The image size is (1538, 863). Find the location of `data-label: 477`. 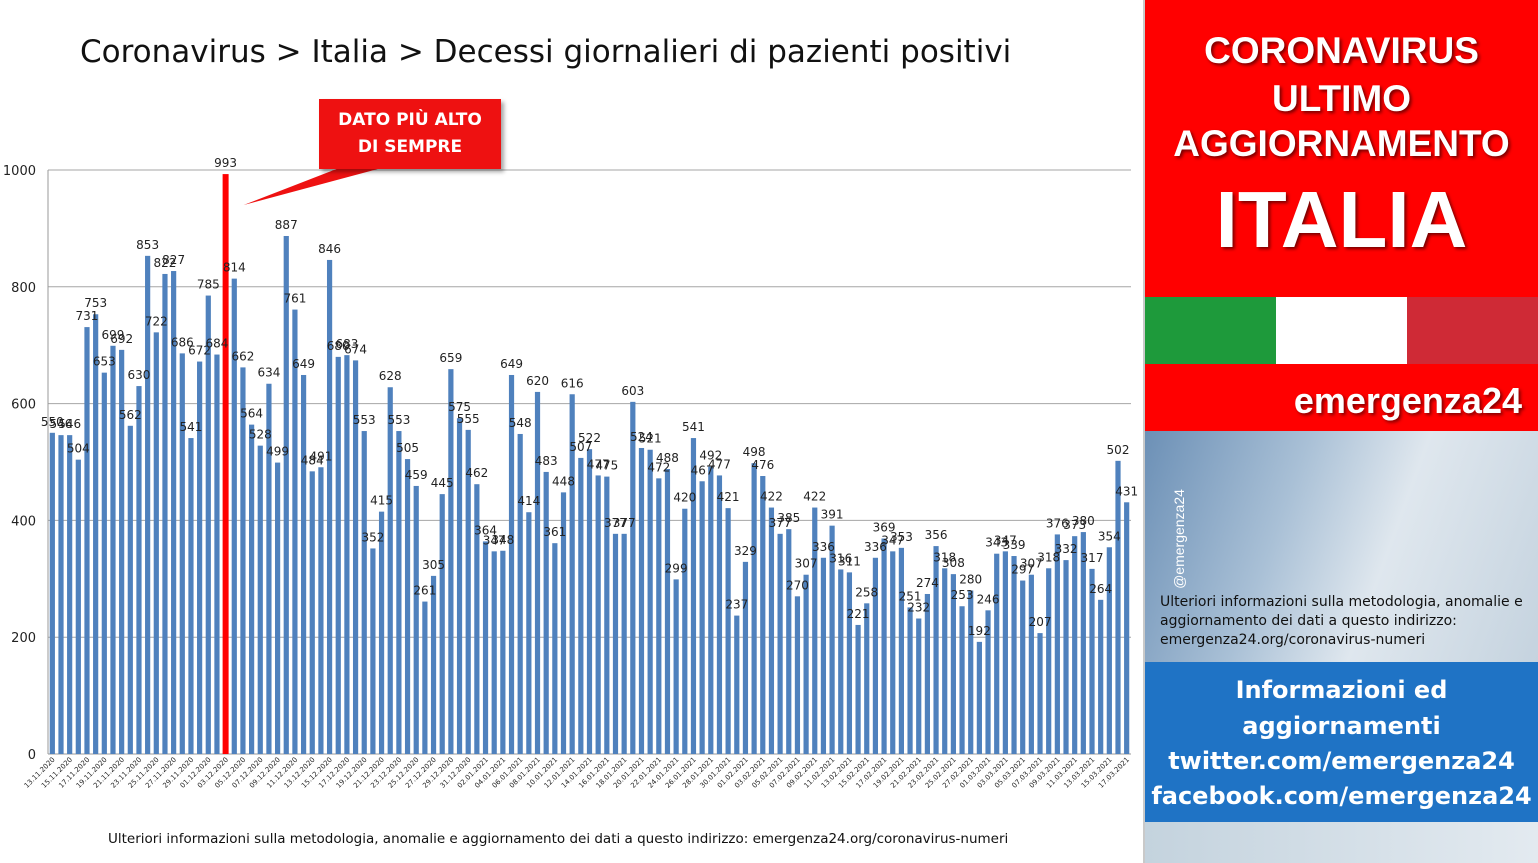

data-label: 477 is located at coordinates (598, 464).